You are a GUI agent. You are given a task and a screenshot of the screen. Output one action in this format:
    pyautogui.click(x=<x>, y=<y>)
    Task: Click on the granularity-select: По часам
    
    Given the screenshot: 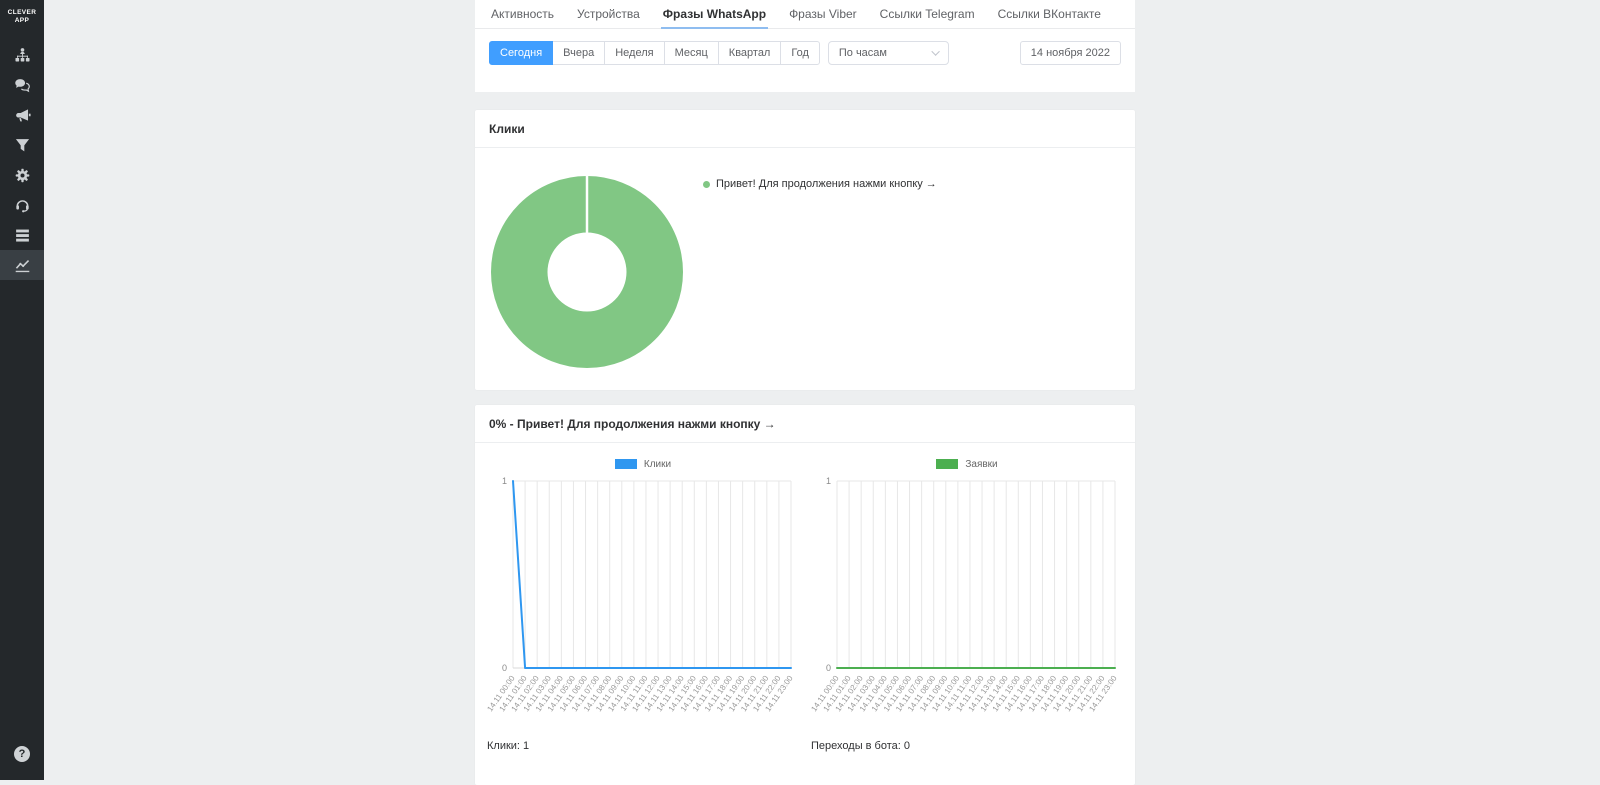 What is the action you would take?
    pyautogui.click(x=888, y=53)
    